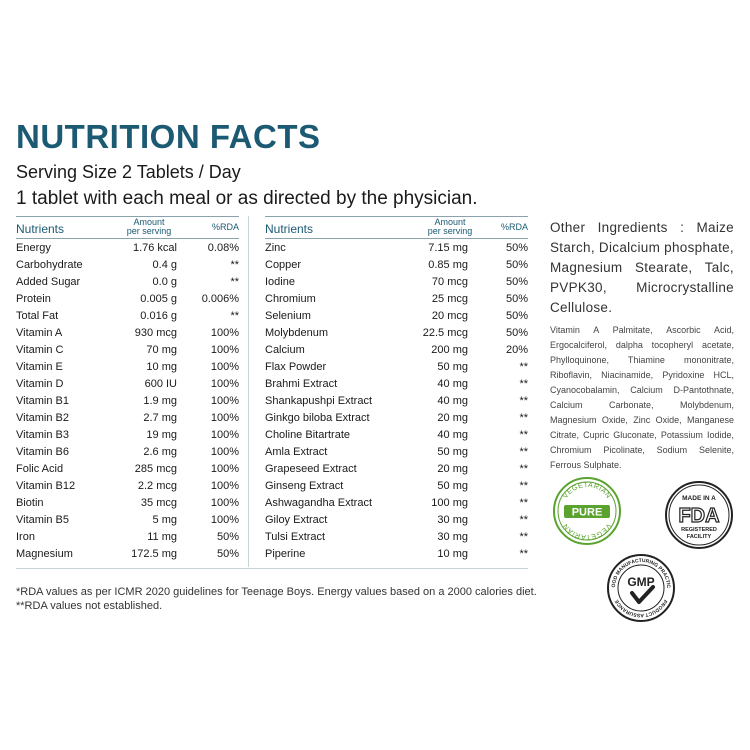 The image size is (750, 750). I want to click on nutrient-name: Vitamin D, so click(40, 384).